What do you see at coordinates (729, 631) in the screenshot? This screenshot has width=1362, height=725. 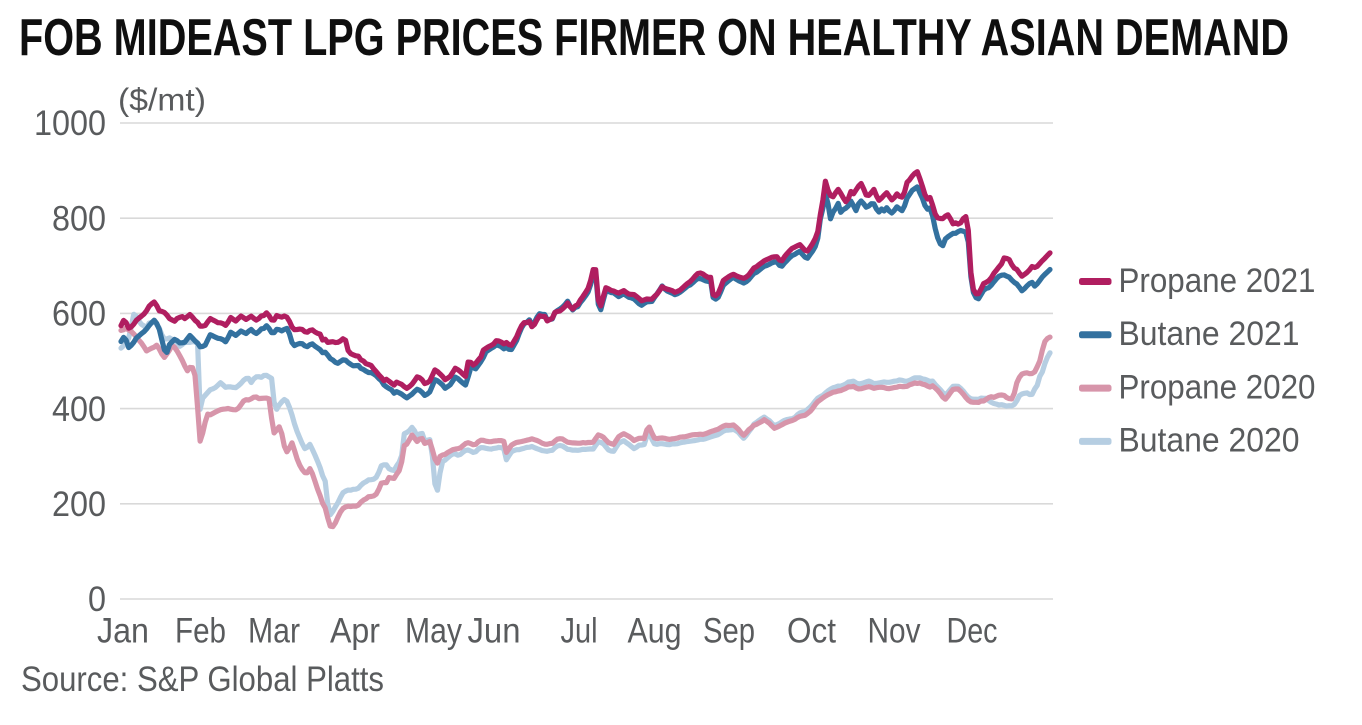 I see `svg-text: Sep` at bounding box center [729, 631].